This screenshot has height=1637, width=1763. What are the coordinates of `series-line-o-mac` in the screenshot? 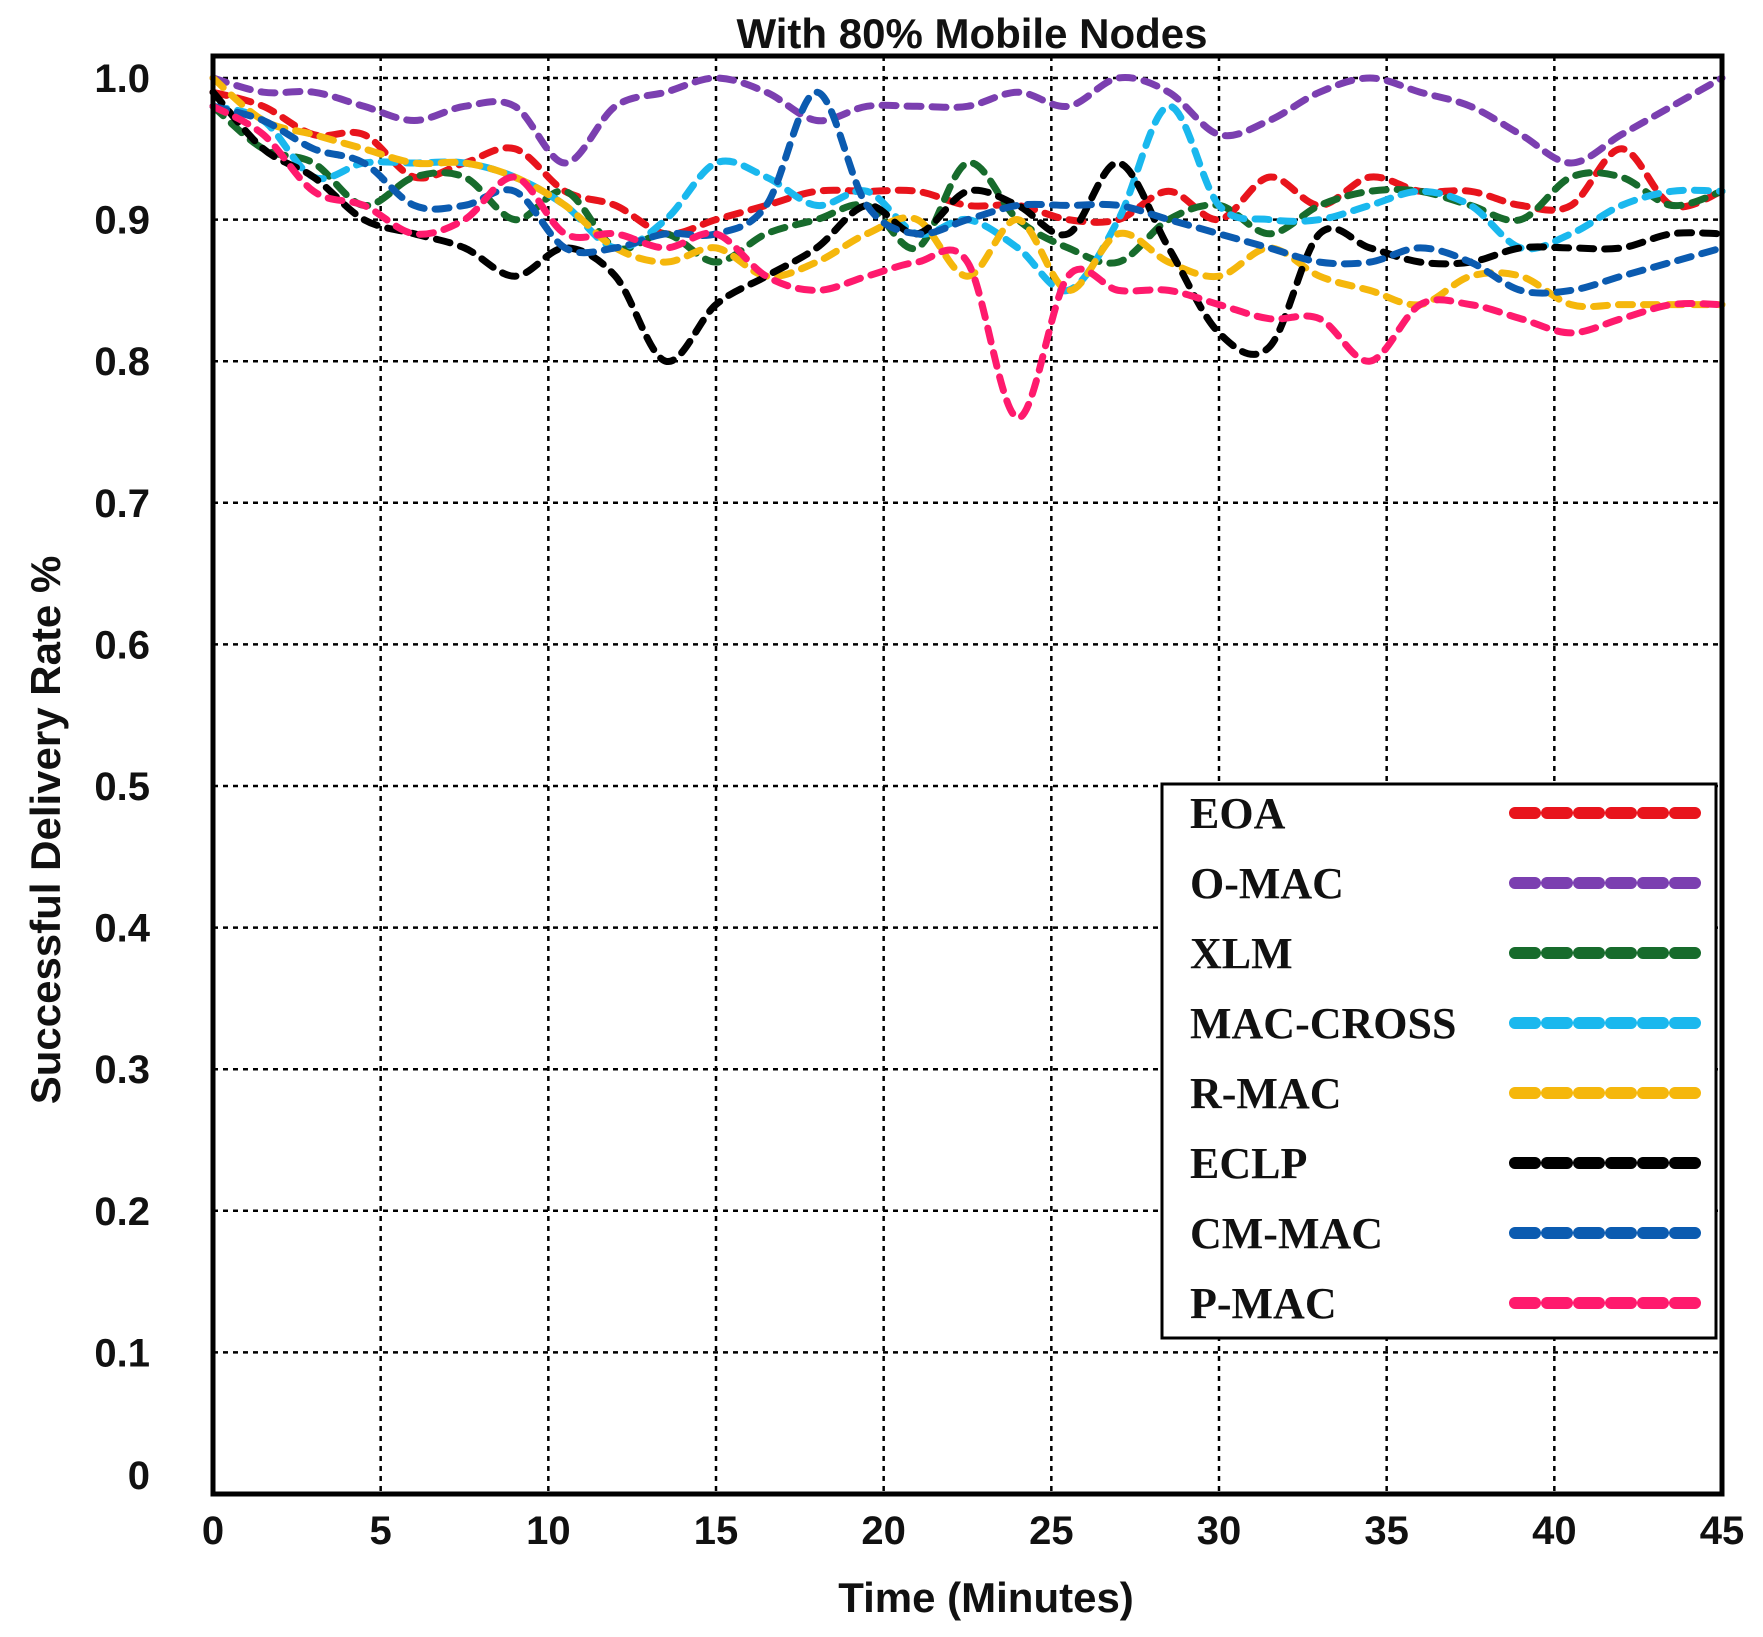 It's located at (967, 120).